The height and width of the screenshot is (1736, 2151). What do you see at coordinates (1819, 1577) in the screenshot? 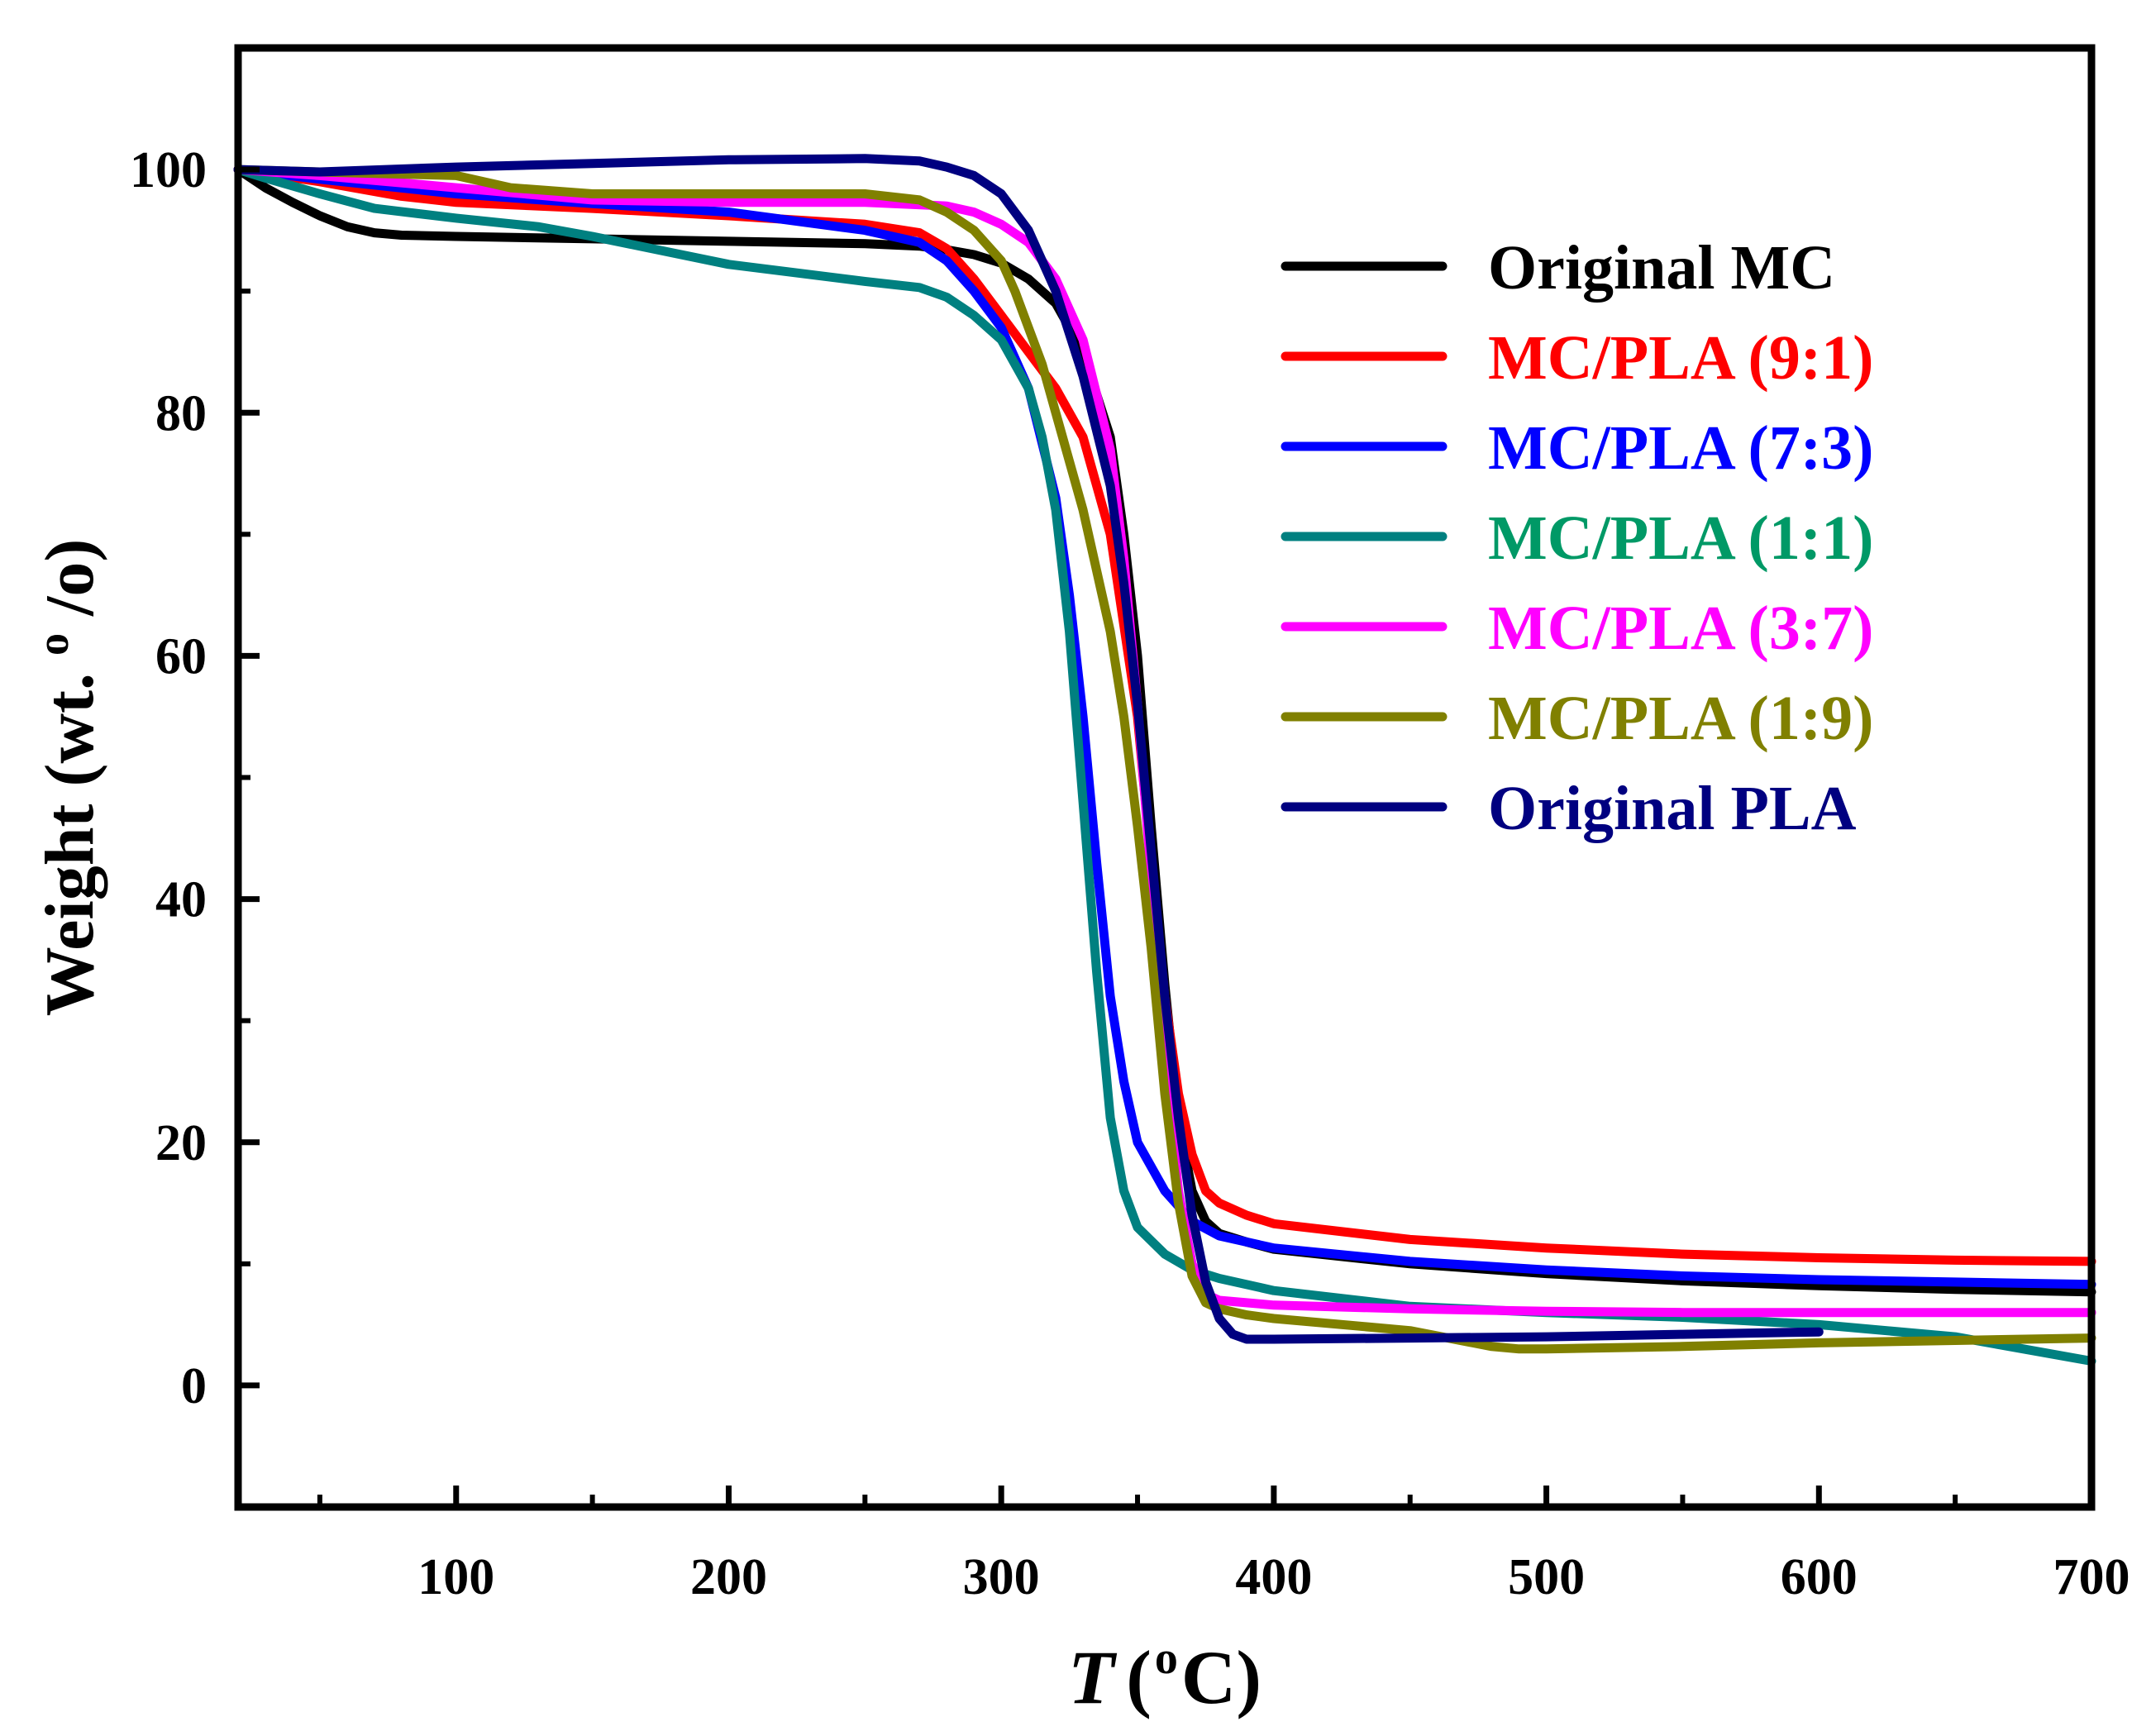
I see `x-tick-label: 600` at bounding box center [1819, 1577].